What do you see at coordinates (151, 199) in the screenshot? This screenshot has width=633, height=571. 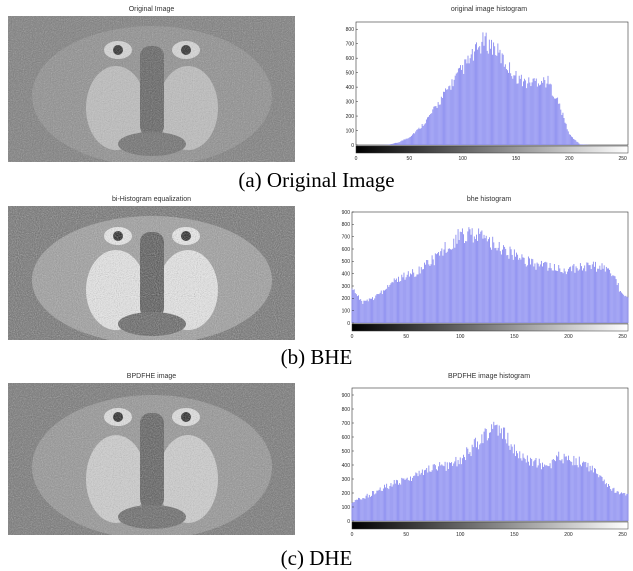 I see `image-title: bi-Histogram equalization` at bounding box center [151, 199].